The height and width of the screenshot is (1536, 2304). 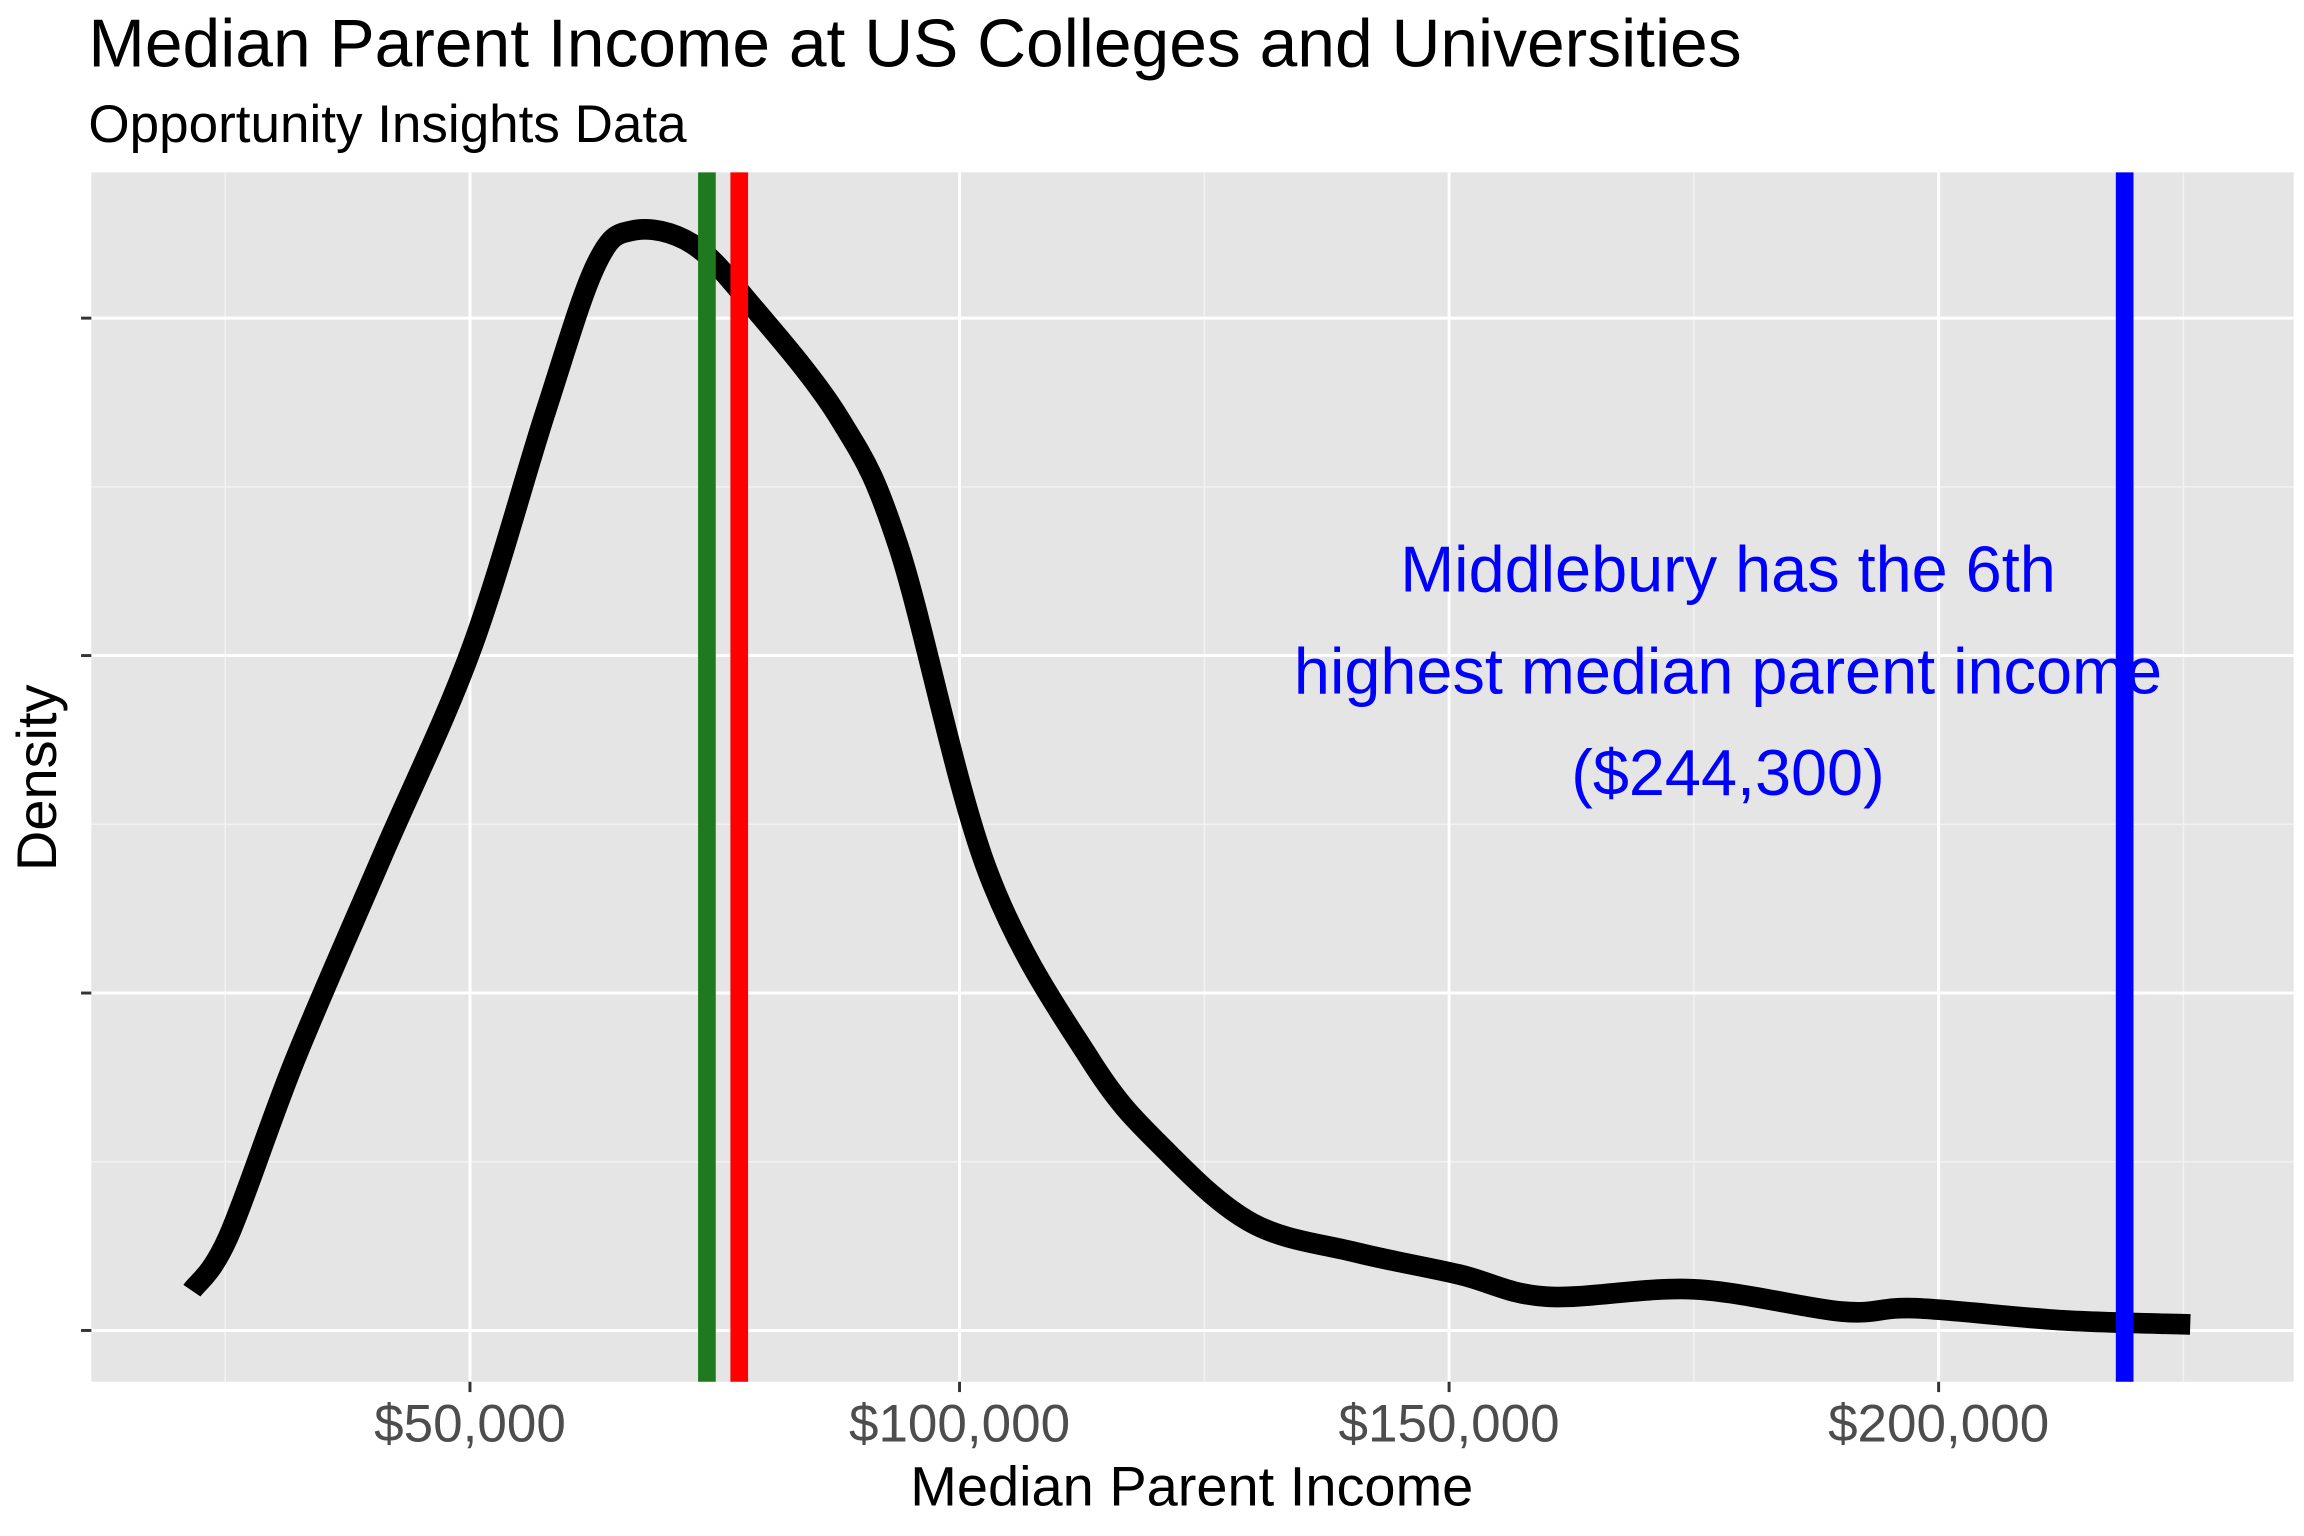 I want to click on annotation: highest median parent income, so click(x=1728, y=670).